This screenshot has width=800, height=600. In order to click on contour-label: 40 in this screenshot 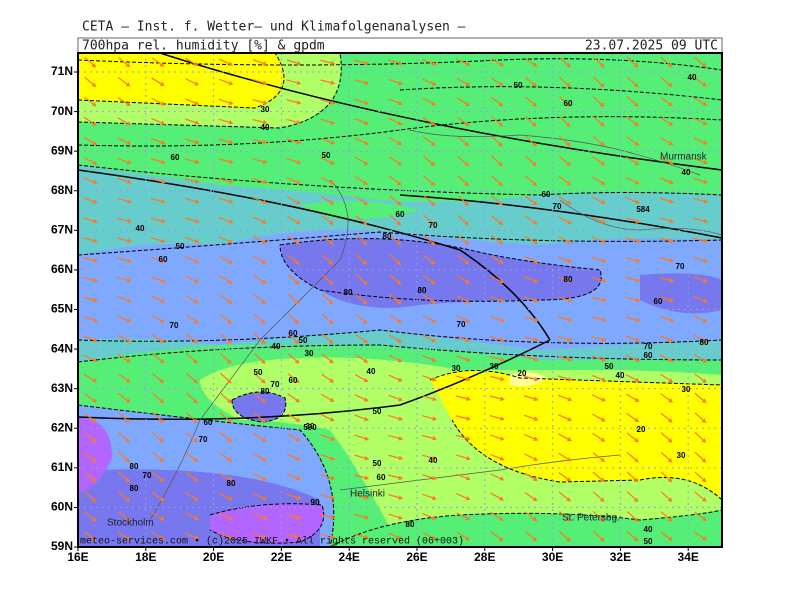, I will do `click(371, 371)`.